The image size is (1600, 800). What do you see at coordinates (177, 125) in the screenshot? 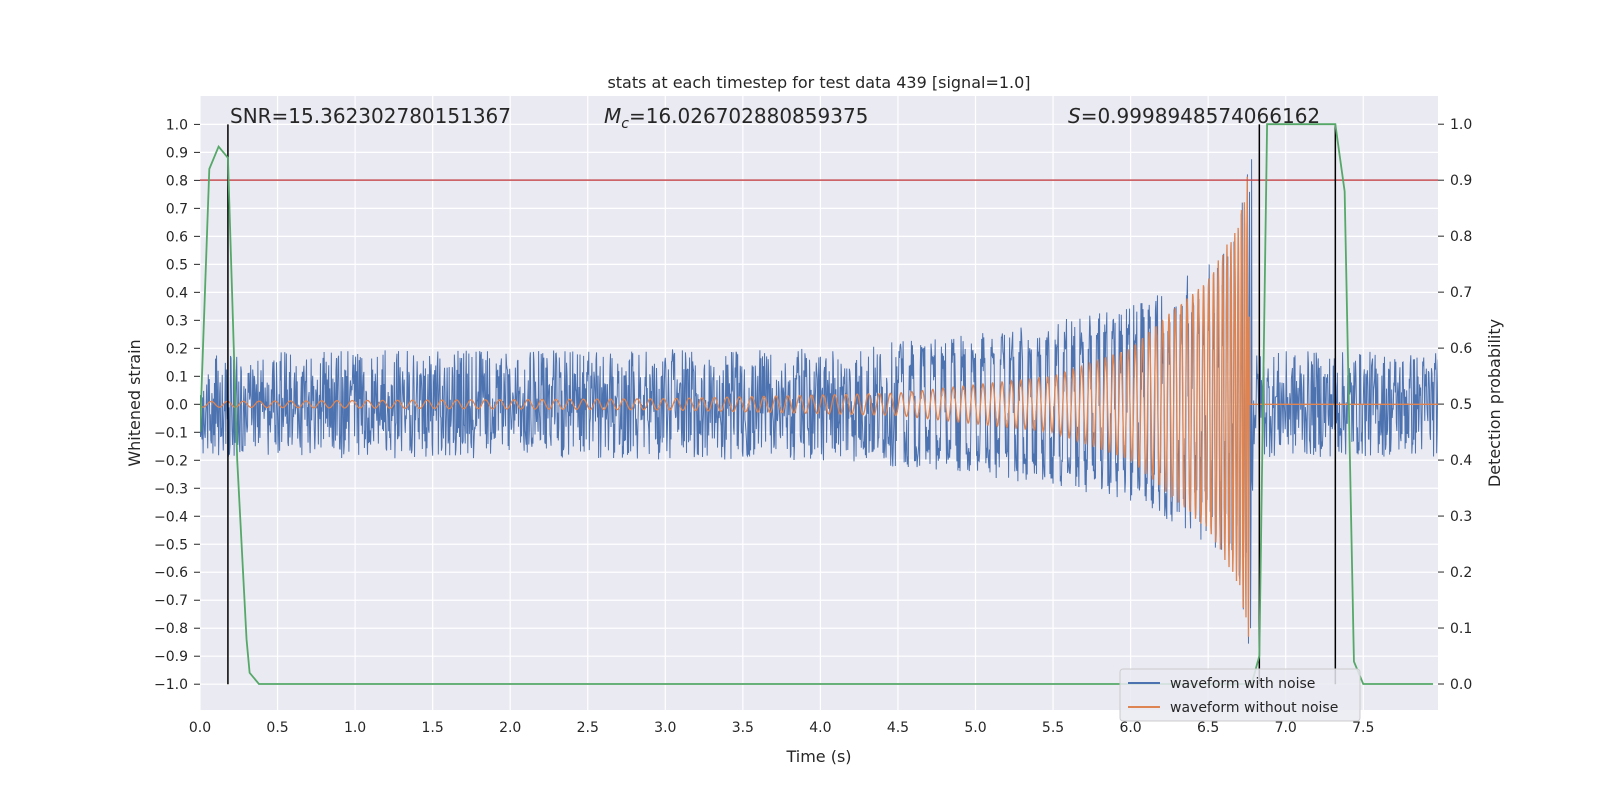
I see `y-tick-label: 1.0` at bounding box center [177, 125].